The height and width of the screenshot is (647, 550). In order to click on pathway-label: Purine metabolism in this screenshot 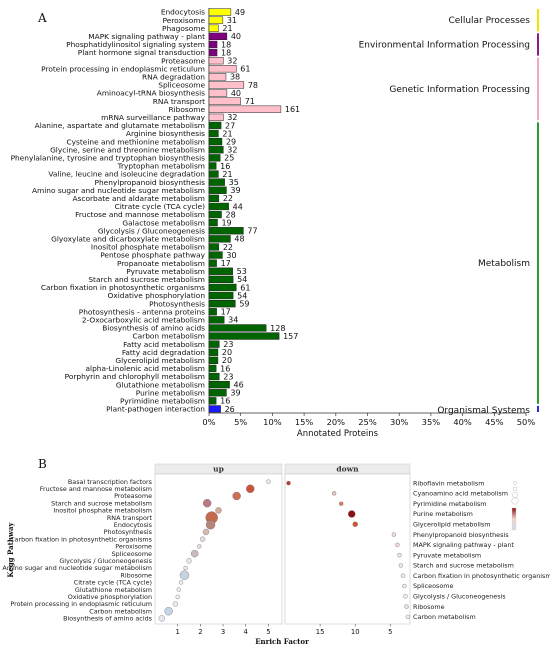, I will do `click(170, 392)`.